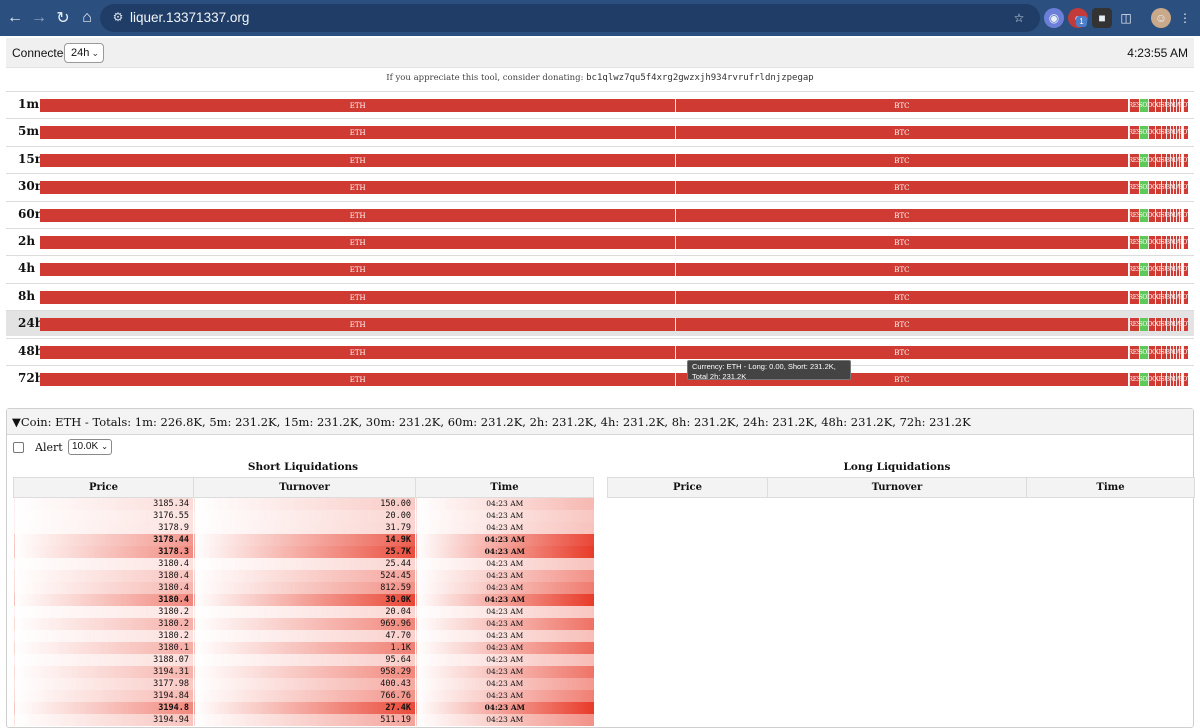 This screenshot has height=728, width=1200. I want to click on alert-checkbox, so click(18, 447).